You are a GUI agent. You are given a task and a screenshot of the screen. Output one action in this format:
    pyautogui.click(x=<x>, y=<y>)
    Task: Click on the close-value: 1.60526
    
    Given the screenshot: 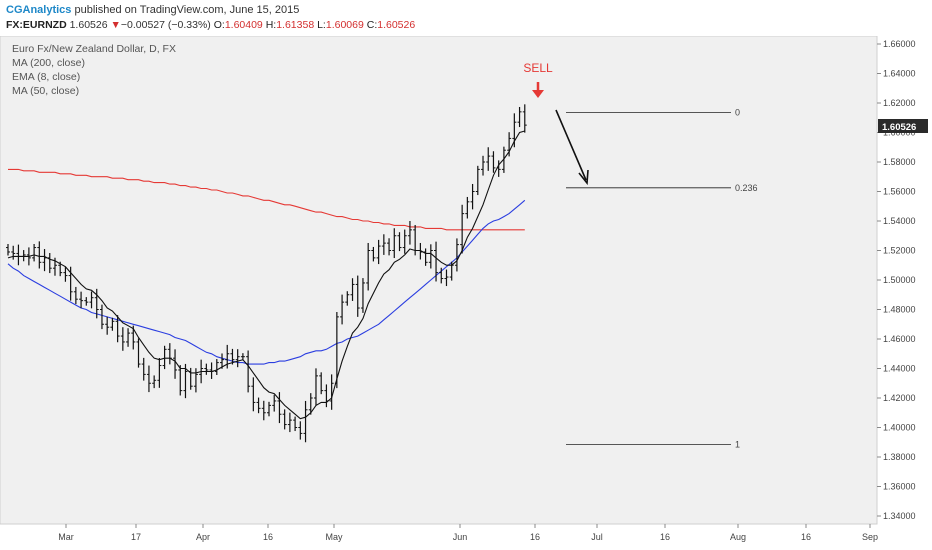 What is the action you would take?
    pyautogui.click(x=396, y=25)
    